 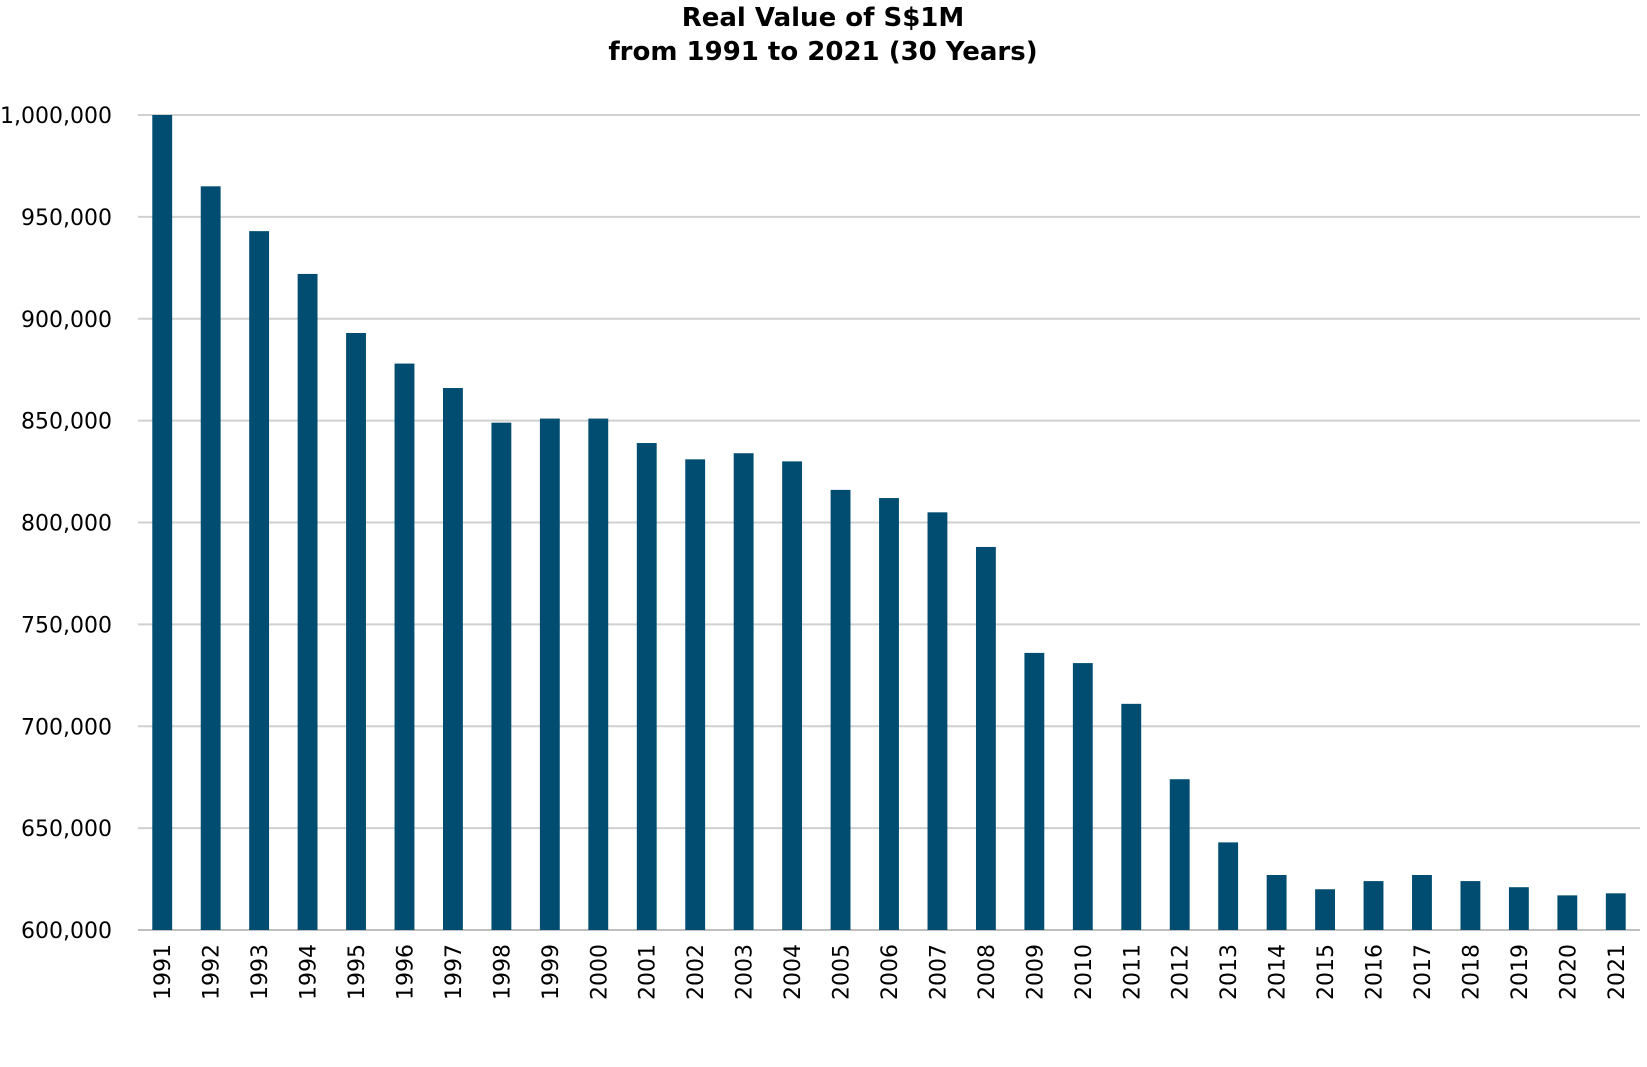 What do you see at coordinates (163, 972) in the screenshot?
I see `x-tick-label: 1991` at bounding box center [163, 972].